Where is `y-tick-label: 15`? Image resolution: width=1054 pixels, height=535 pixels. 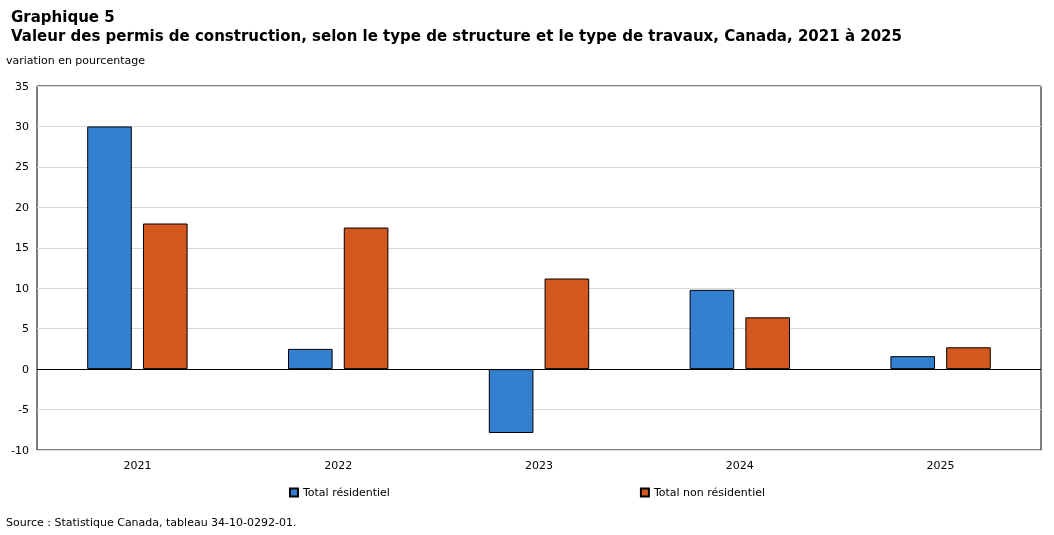 y-tick-label: 15 is located at coordinates (22, 248).